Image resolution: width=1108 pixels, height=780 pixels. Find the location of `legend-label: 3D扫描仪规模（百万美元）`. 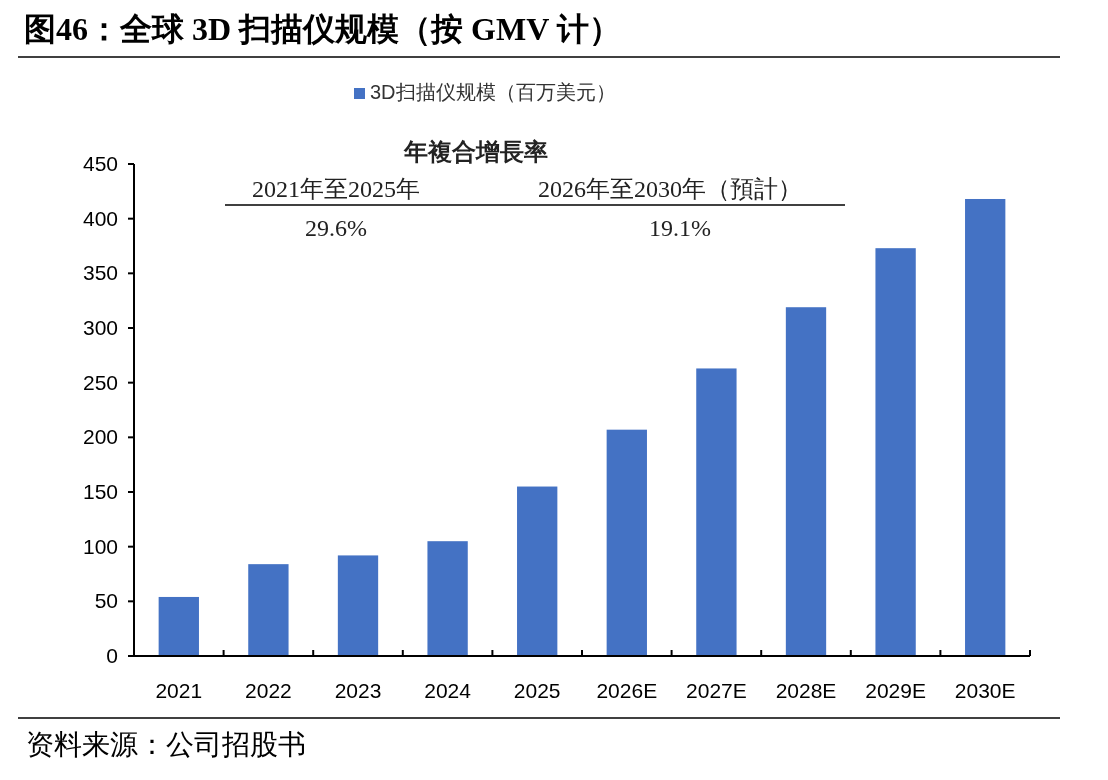

legend-label: 3D扫描仪规模（百万美元） is located at coordinates (493, 92).